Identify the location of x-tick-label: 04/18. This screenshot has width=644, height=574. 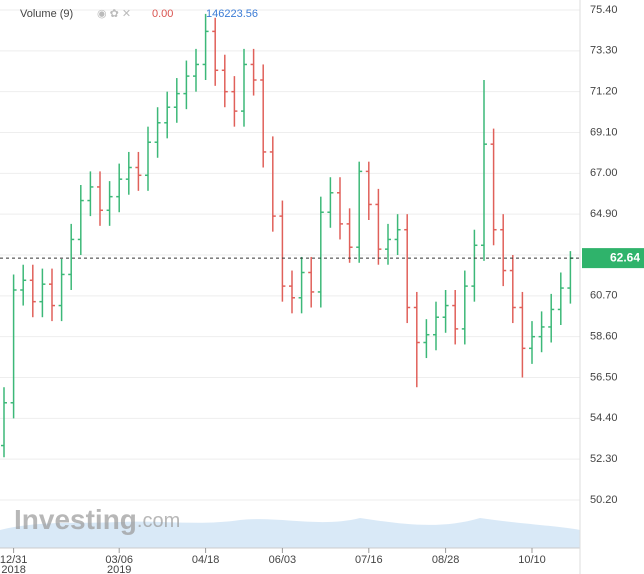
(206, 560).